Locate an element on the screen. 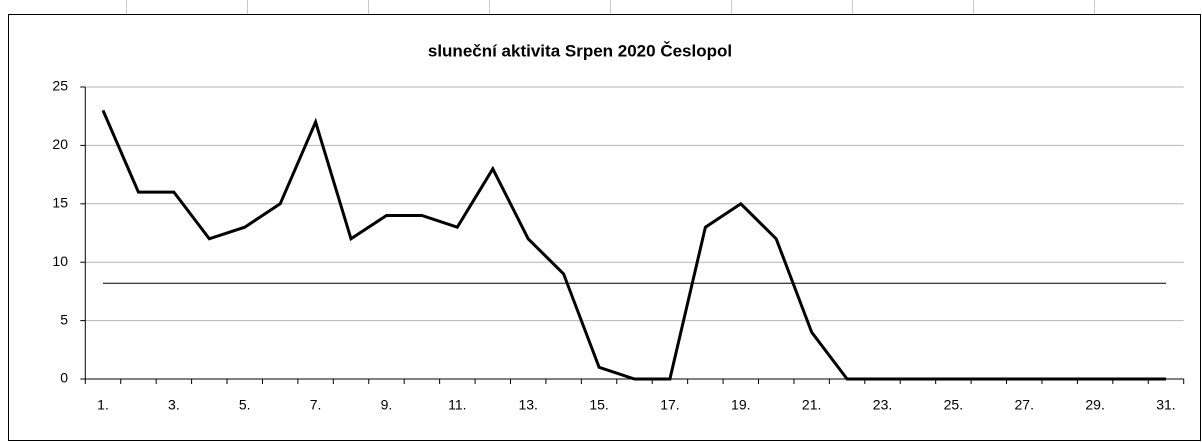  sheet-grid is located at coordinates (610, 7).